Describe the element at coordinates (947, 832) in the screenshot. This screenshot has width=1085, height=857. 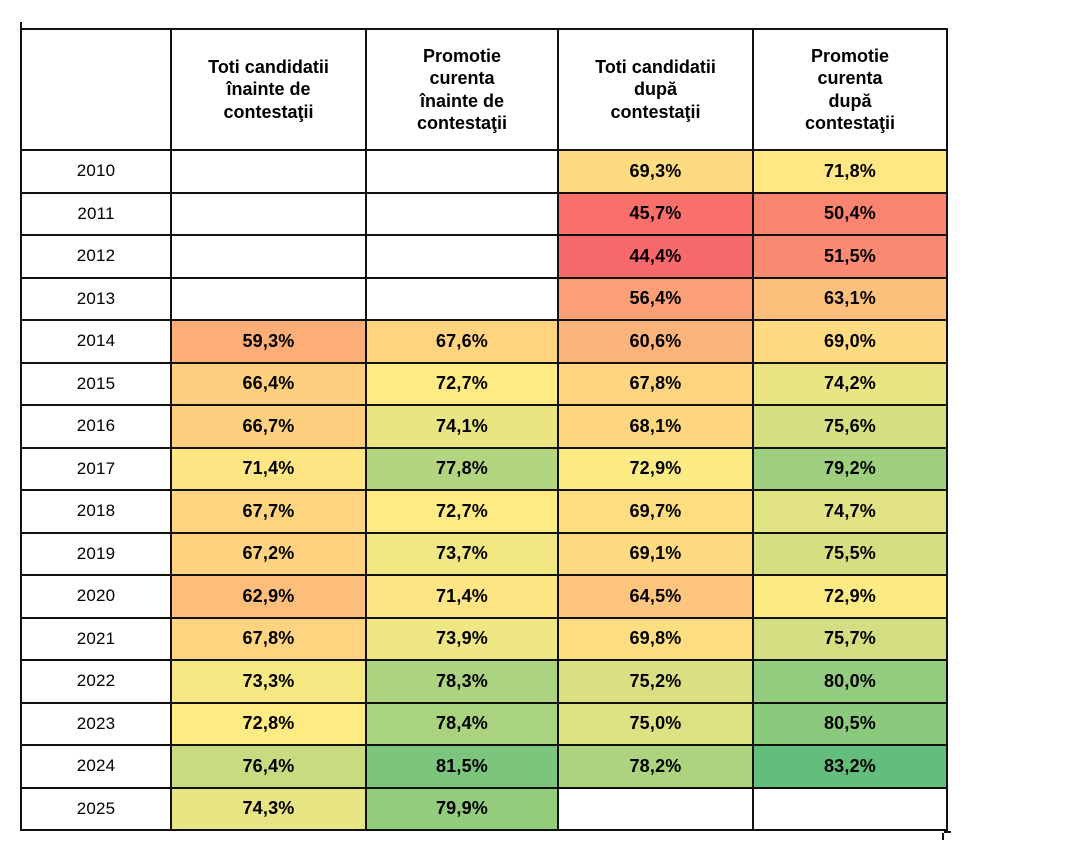
I see `crop-artifact-bottom-right-h` at that location.